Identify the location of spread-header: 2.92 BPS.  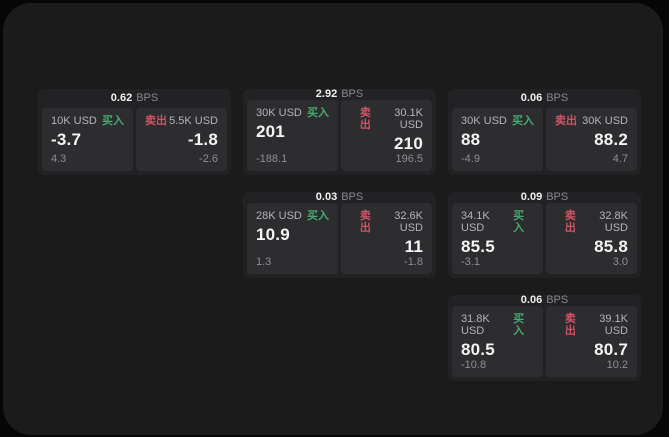
(339, 94).